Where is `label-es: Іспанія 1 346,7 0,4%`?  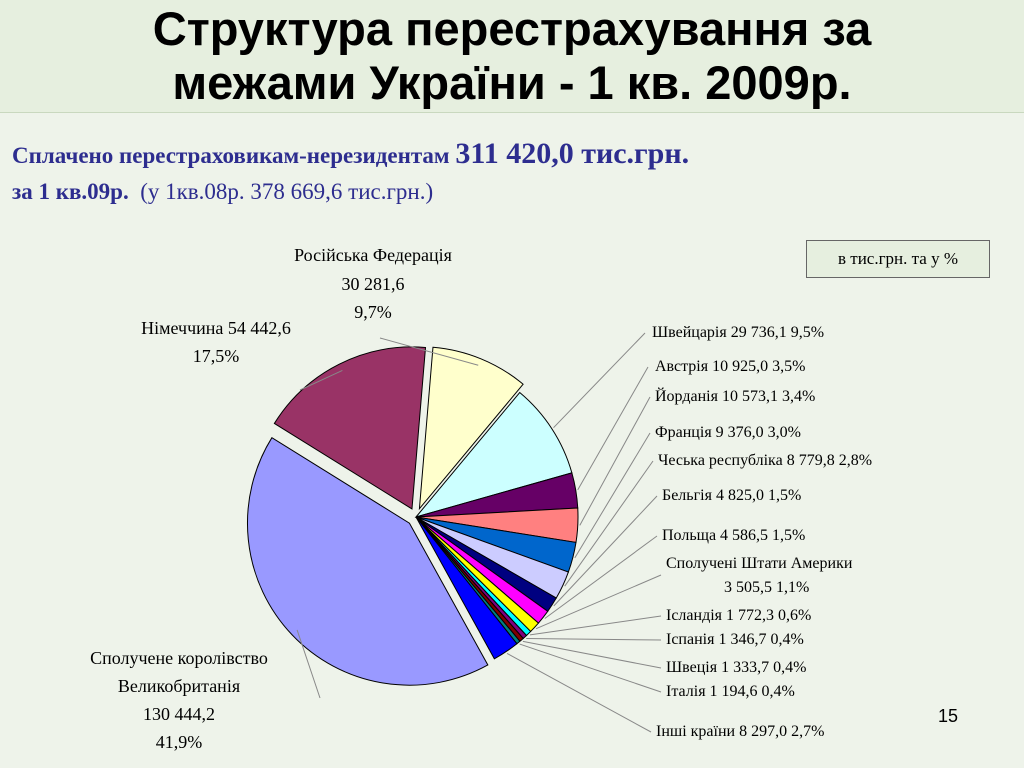
label-es: Іспанія 1 346,7 0,4% is located at coordinates (735, 639).